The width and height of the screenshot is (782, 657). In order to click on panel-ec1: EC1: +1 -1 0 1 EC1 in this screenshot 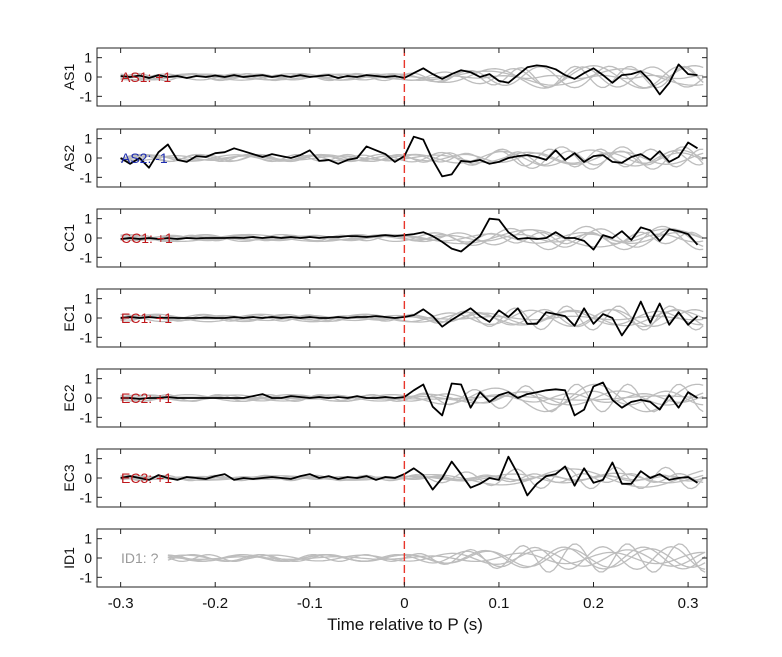, I will do `click(384, 318)`.